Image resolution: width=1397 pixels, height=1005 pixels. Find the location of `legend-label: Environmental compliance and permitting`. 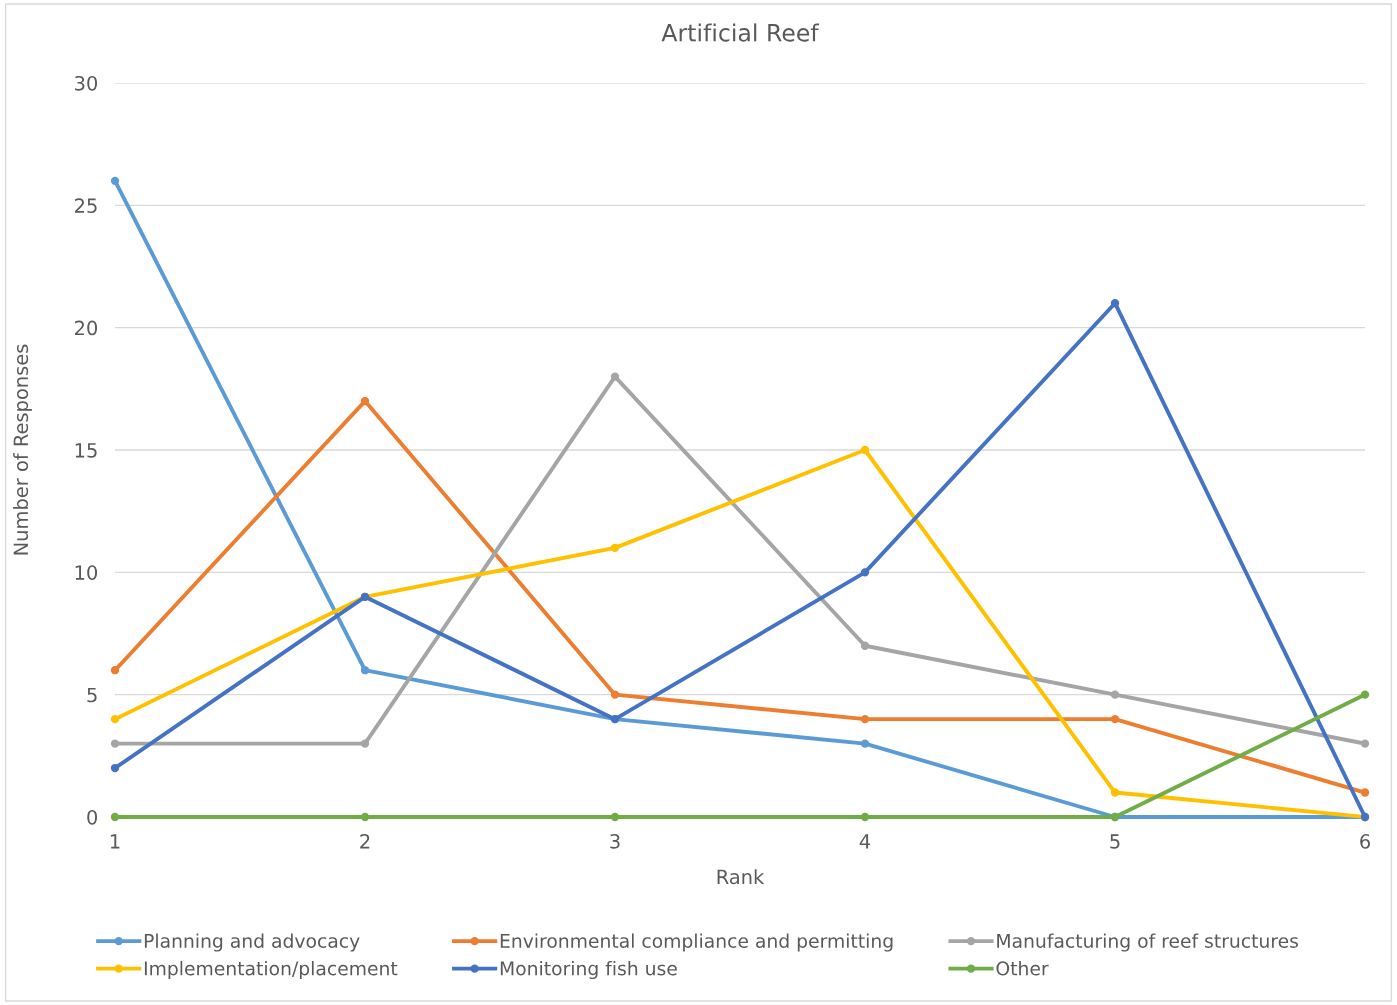

legend-label: Environmental compliance and permitting is located at coordinates (696, 942).